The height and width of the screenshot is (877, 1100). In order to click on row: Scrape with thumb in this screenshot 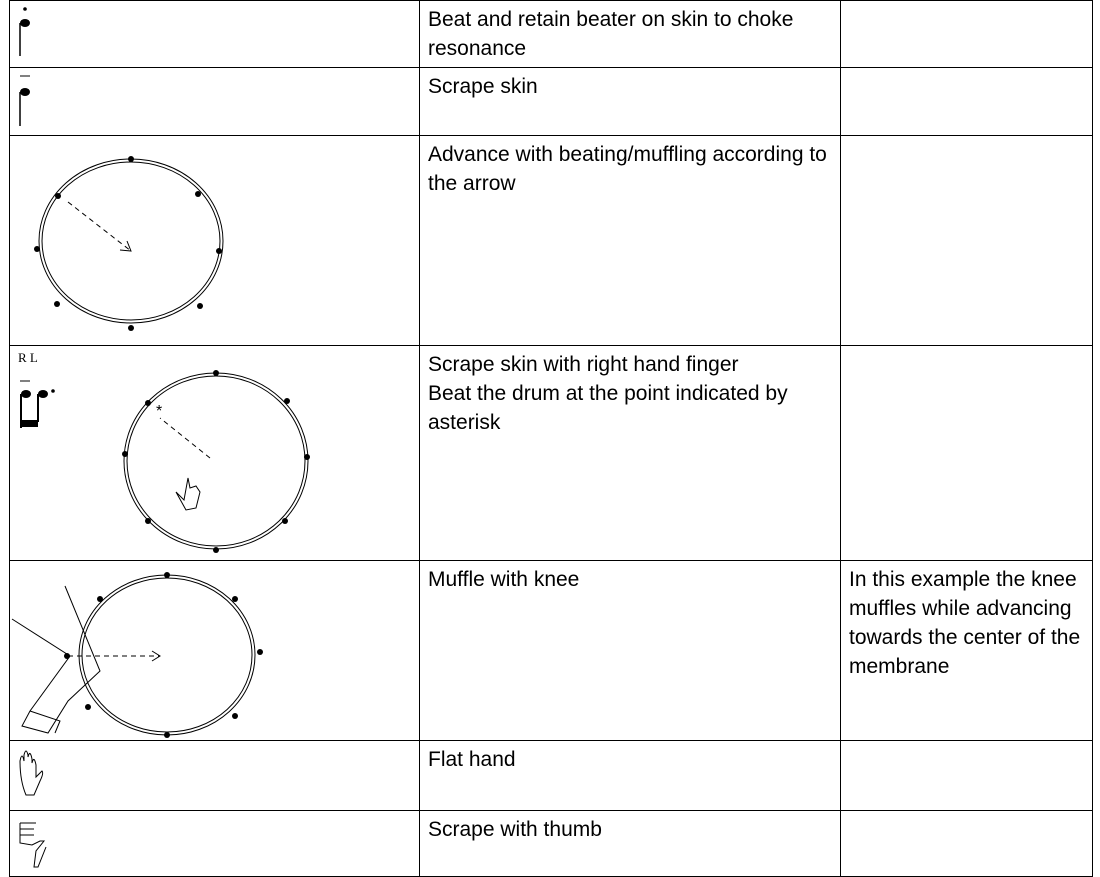, I will do `click(551, 843)`.